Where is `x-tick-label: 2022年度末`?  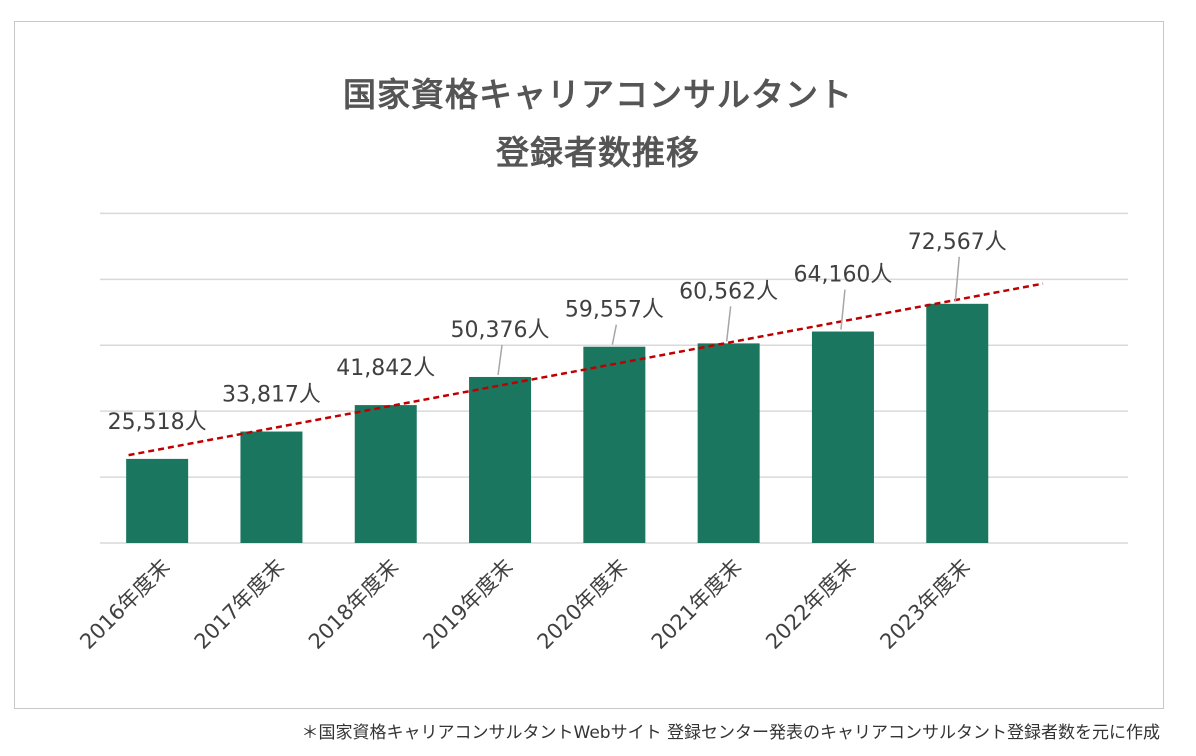
x-tick-label: 2022年度末 is located at coordinates (810, 604).